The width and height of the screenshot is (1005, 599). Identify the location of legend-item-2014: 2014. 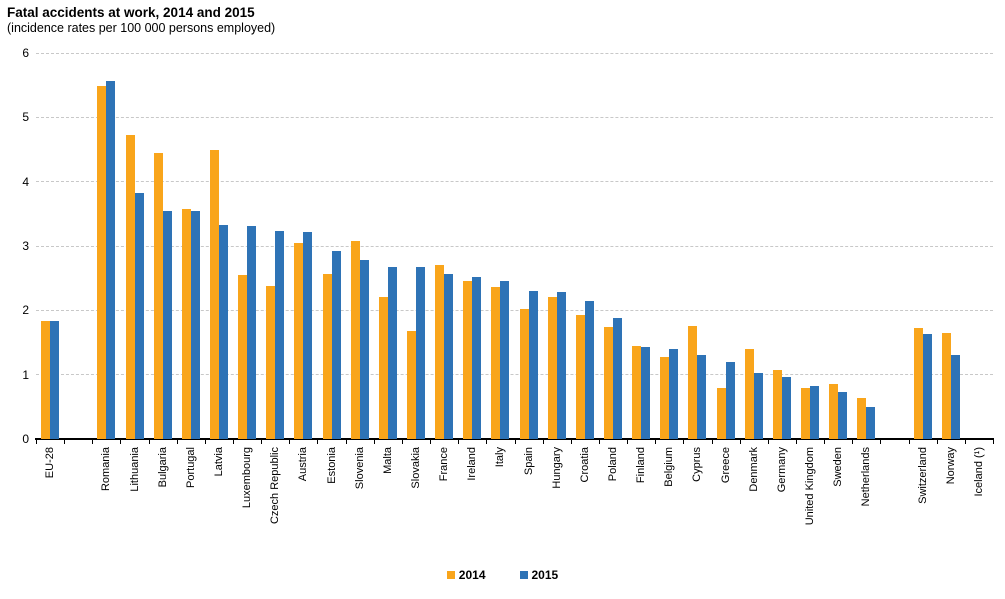
(466, 575).